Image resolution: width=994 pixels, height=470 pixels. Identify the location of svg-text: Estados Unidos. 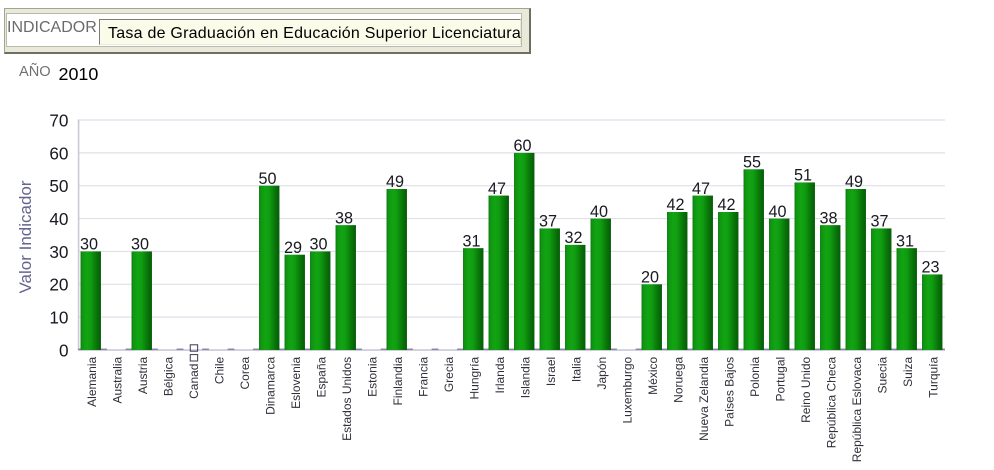
(347, 399).